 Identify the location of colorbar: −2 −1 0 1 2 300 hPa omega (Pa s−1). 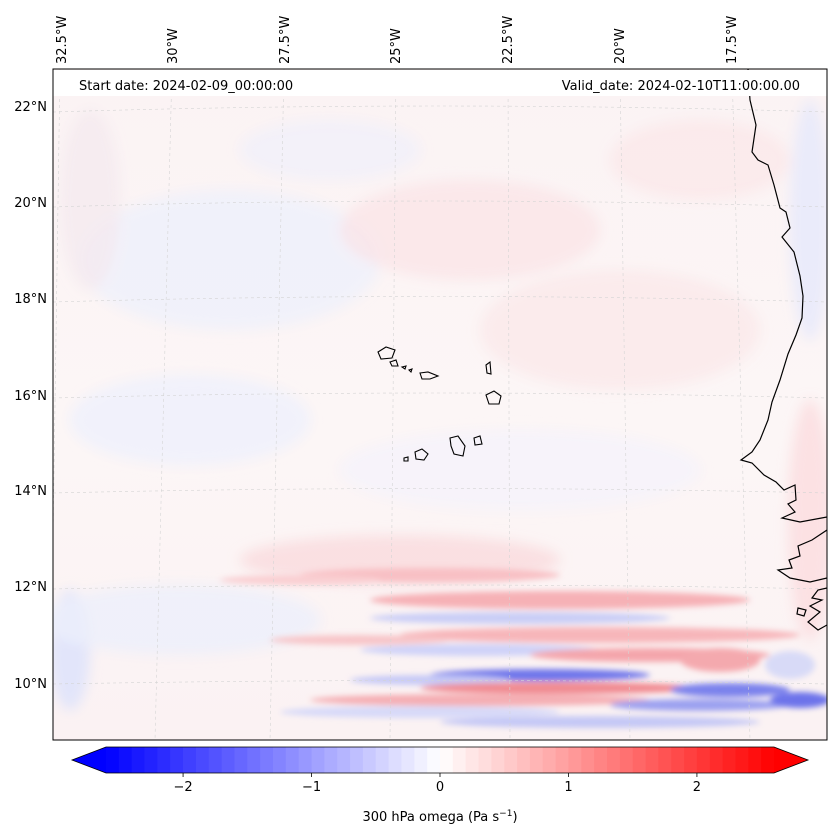
(440, 785).